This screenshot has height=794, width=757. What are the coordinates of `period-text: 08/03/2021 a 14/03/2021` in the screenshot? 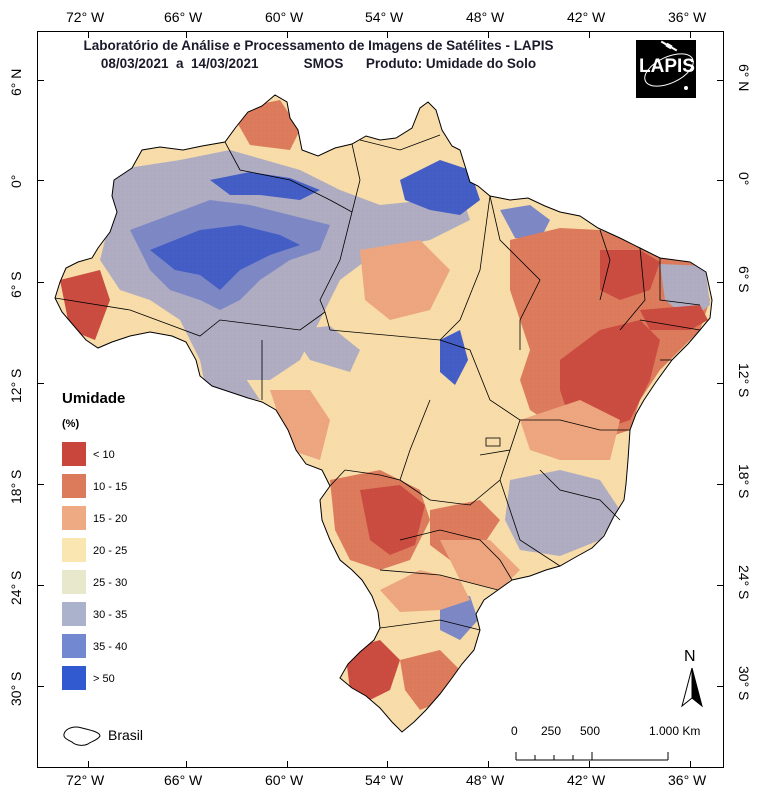 It's located at (179, 63).